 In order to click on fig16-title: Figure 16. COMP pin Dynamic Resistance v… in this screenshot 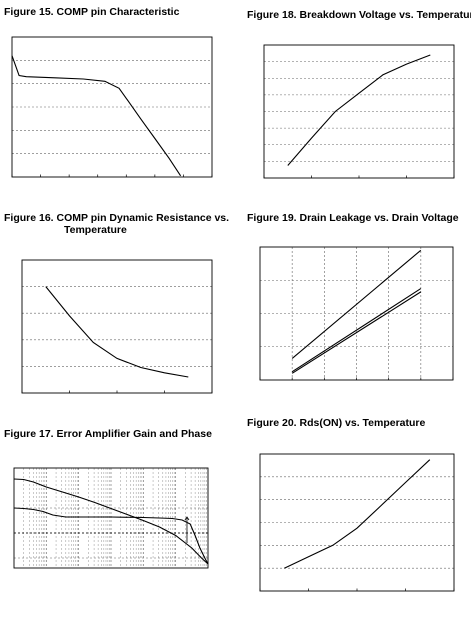, I will do `click(117, 224)`.